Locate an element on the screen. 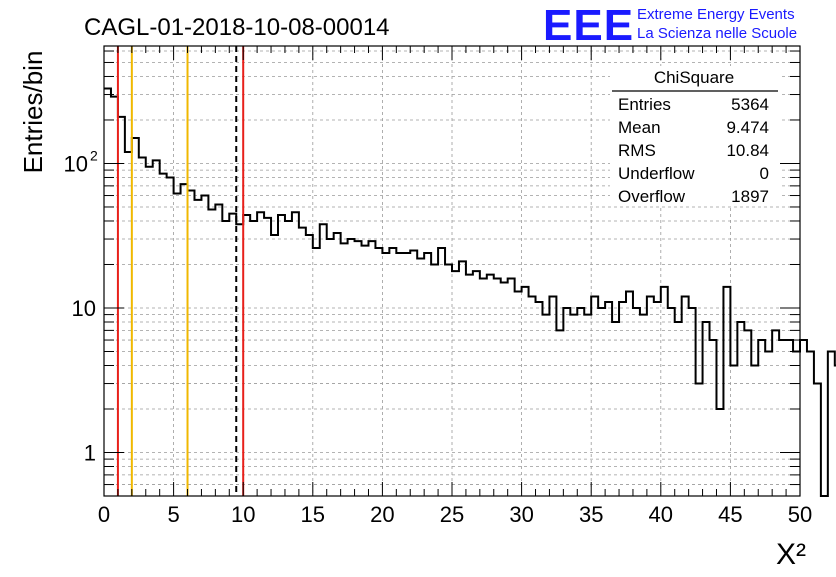 This screenshot has height=577, width=836. x-tick-label: 30 is located at coordinates (521, 514).